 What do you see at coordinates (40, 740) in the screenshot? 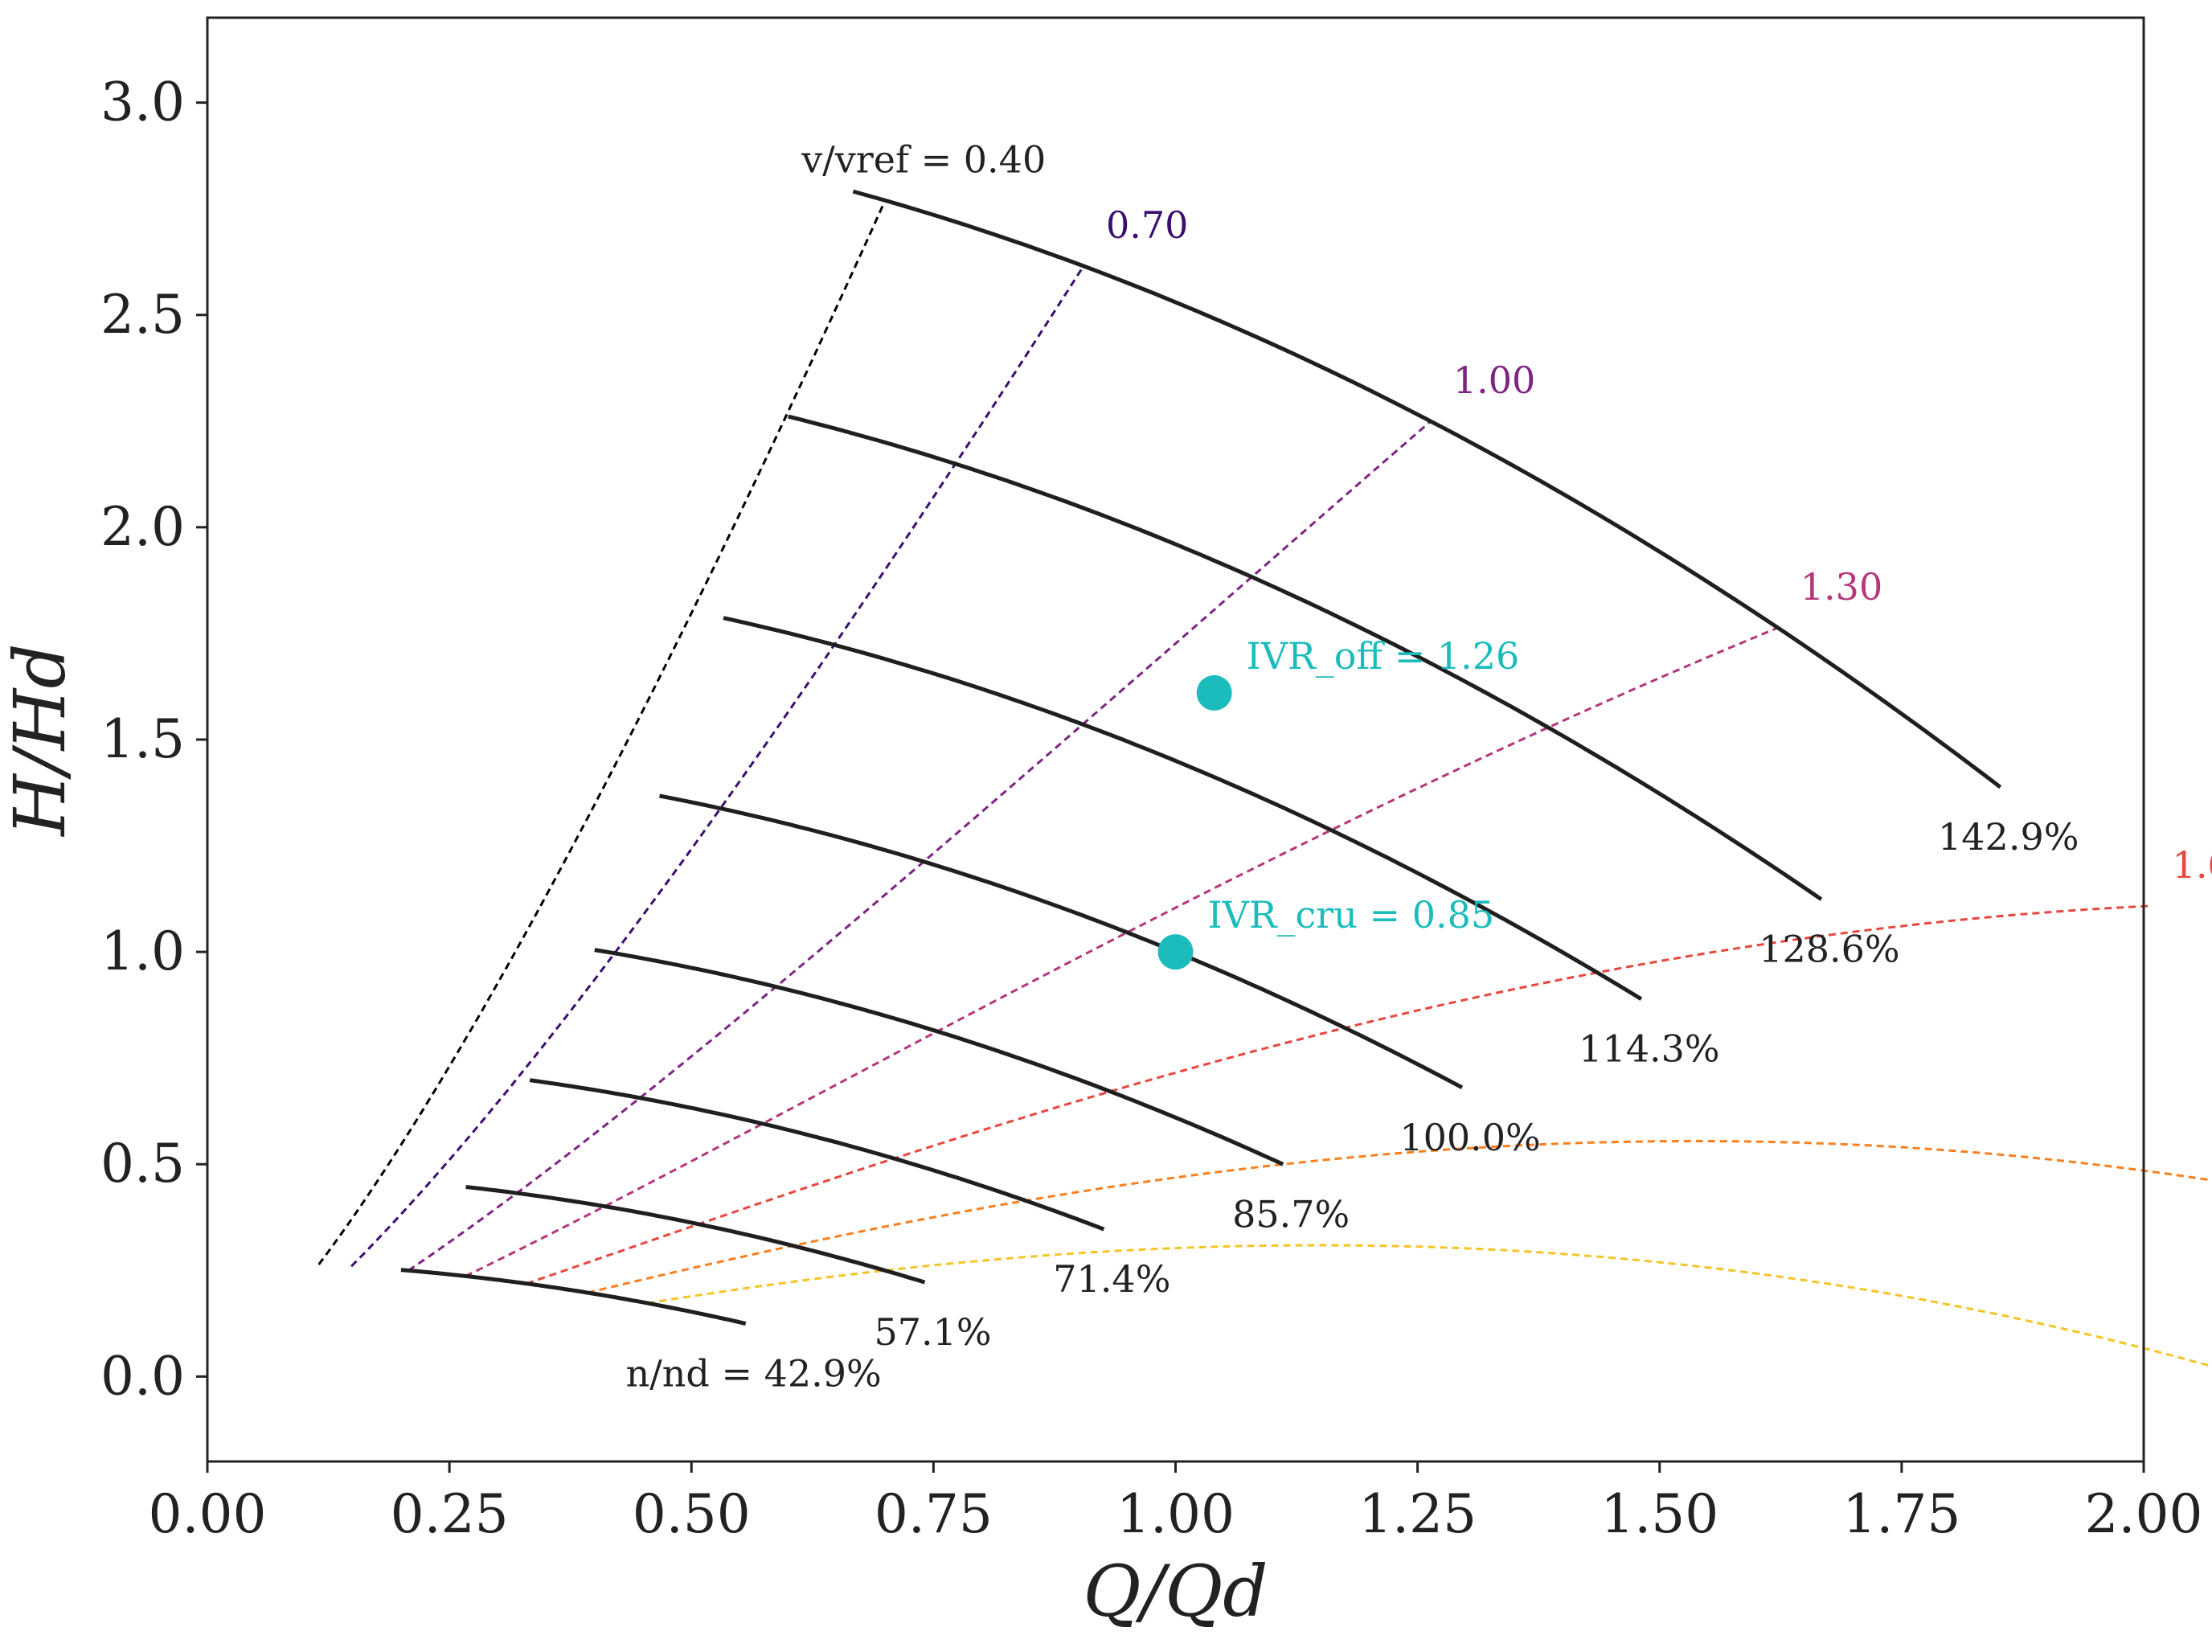
I see `y-axis-label: H/Hd` at bounding box center [40, 740].